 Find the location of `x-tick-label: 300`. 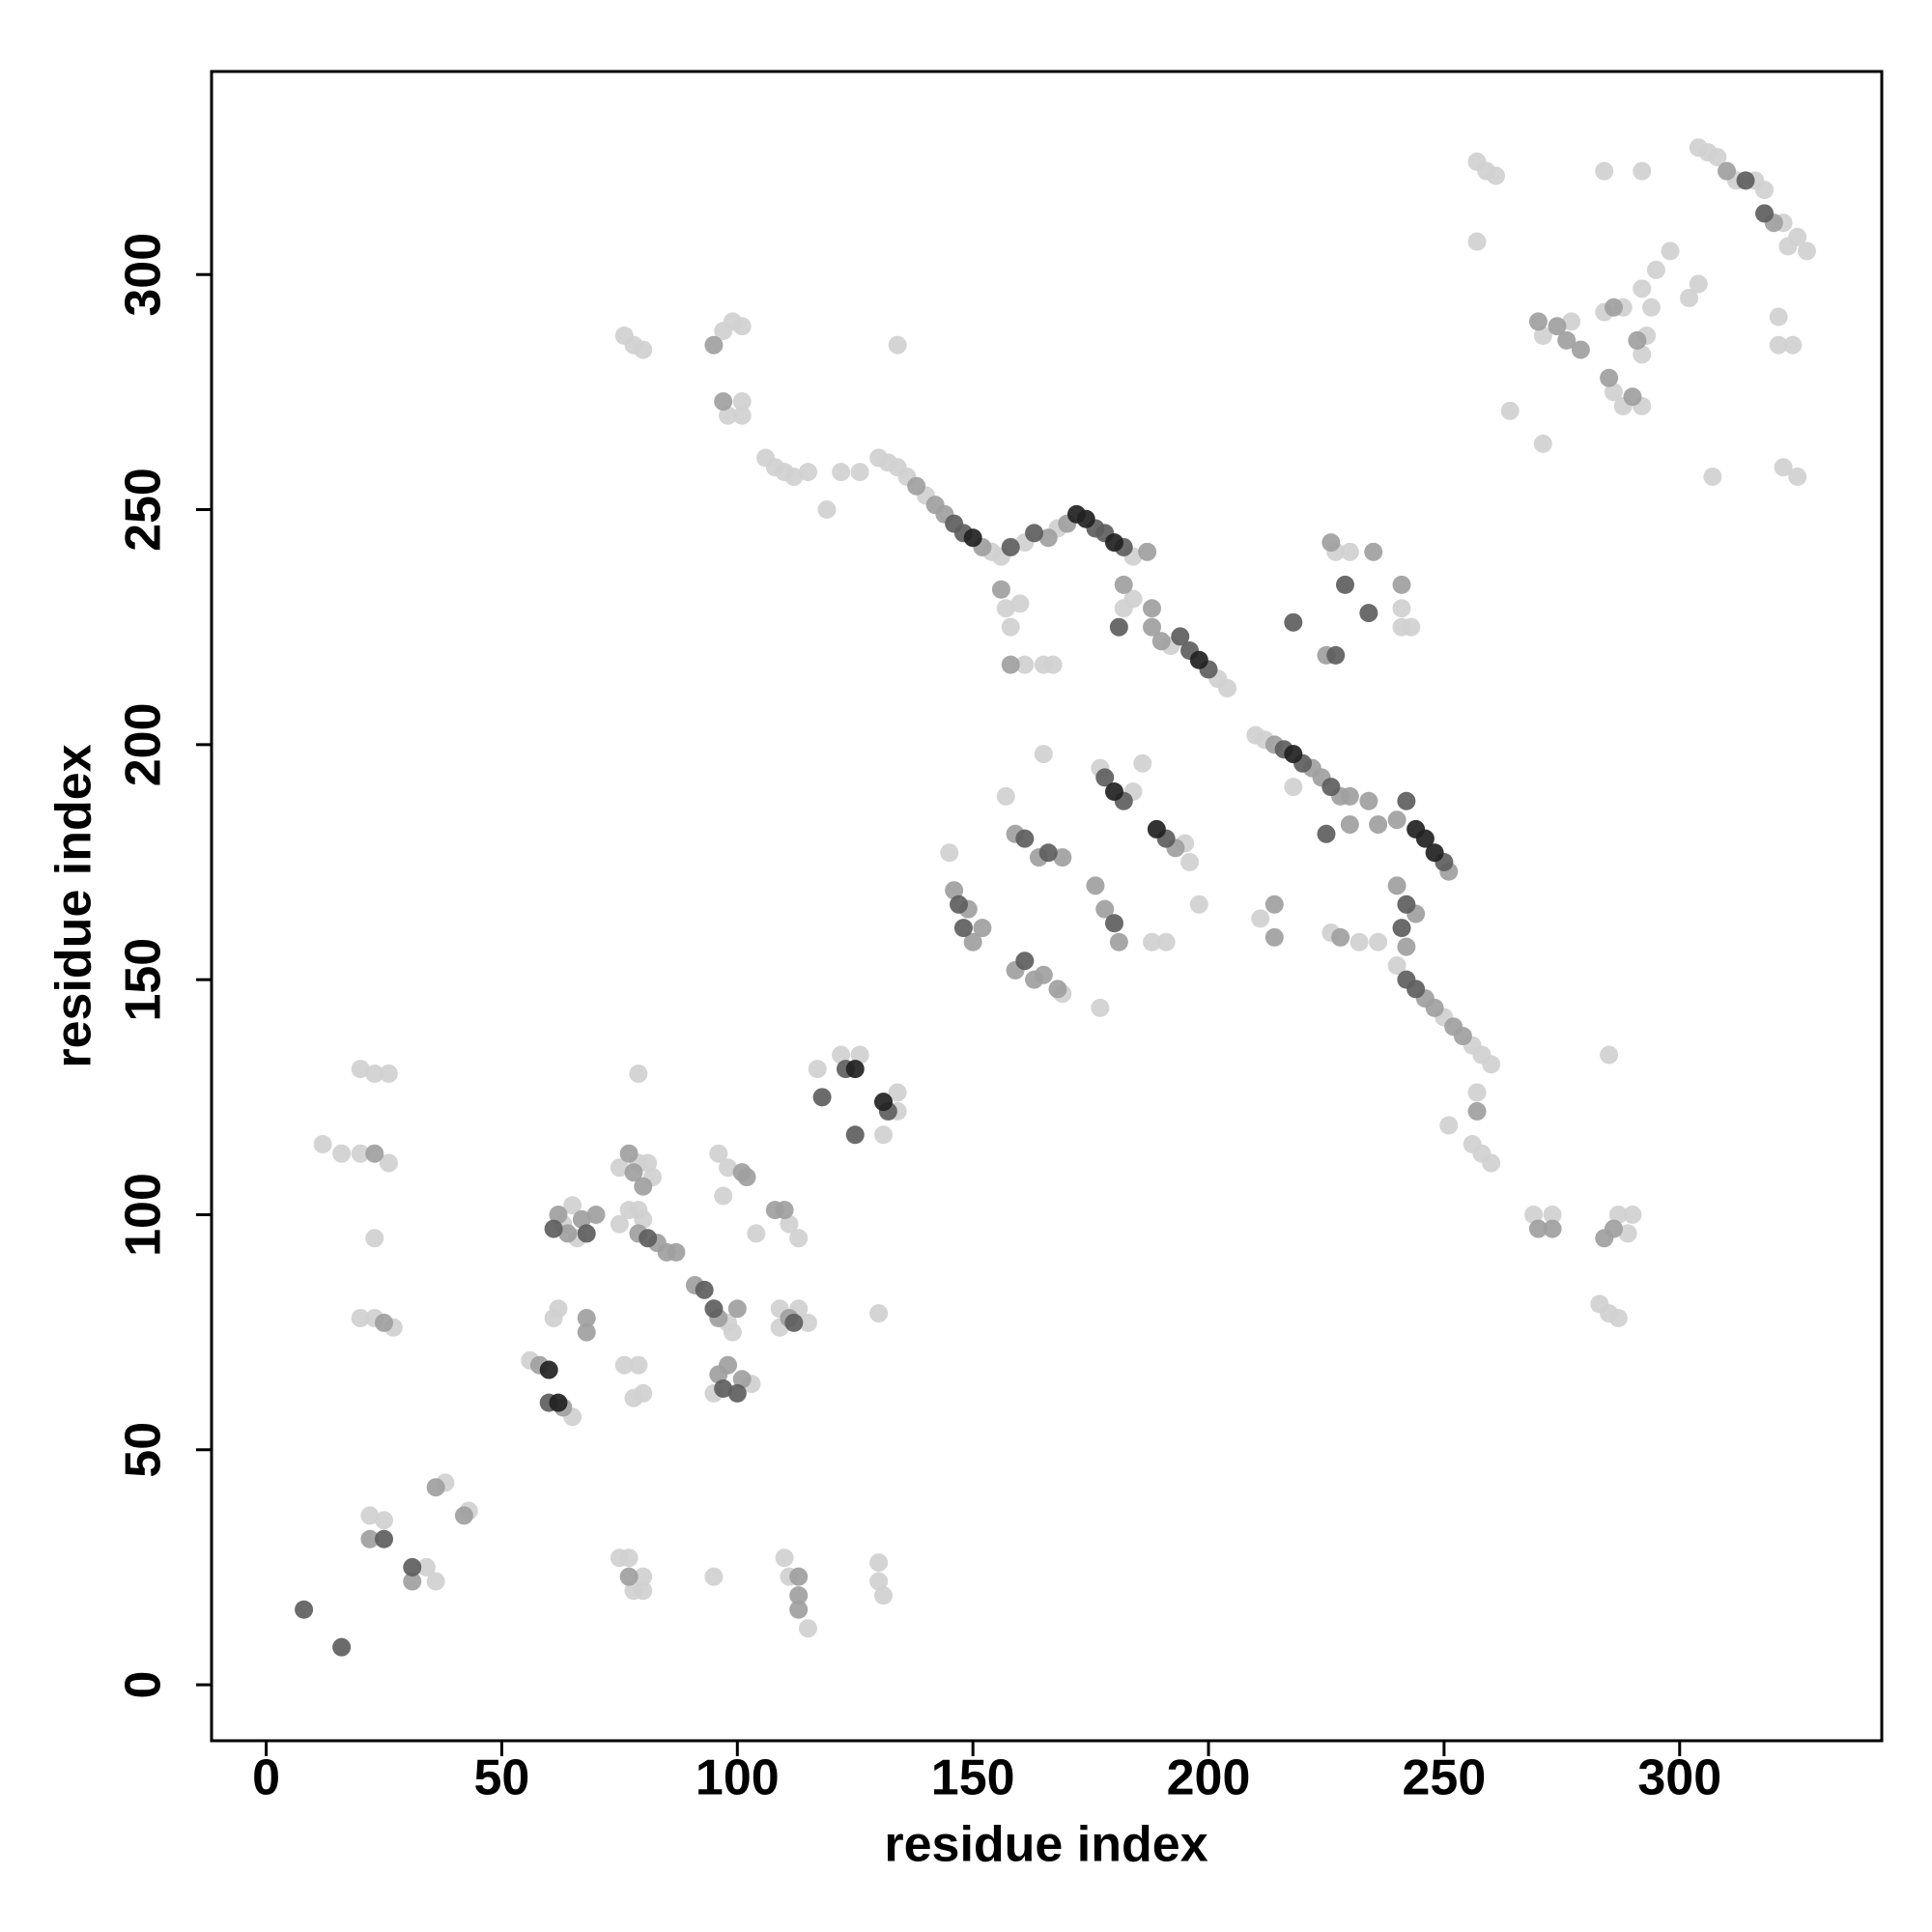

x-tick-label: 300 is located at coordinates (1679, 1778).